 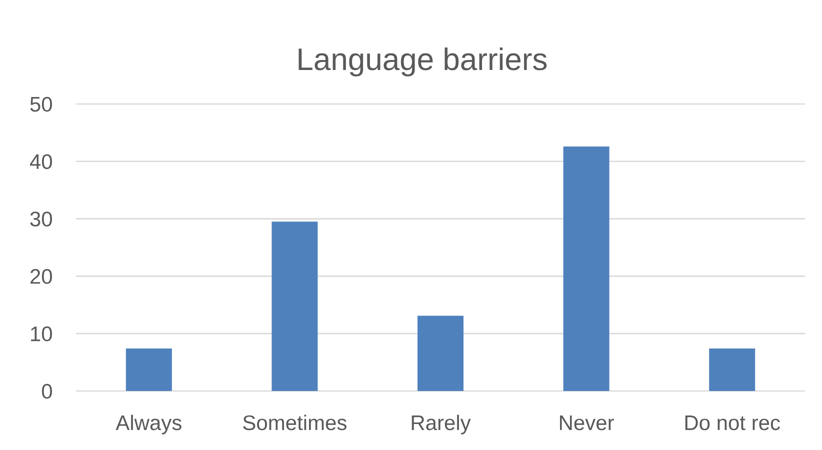 What do you see at coordinates (41, 219) in the screenshot?
I see `y-tick-label: 30` at bounding box center [41, 219].